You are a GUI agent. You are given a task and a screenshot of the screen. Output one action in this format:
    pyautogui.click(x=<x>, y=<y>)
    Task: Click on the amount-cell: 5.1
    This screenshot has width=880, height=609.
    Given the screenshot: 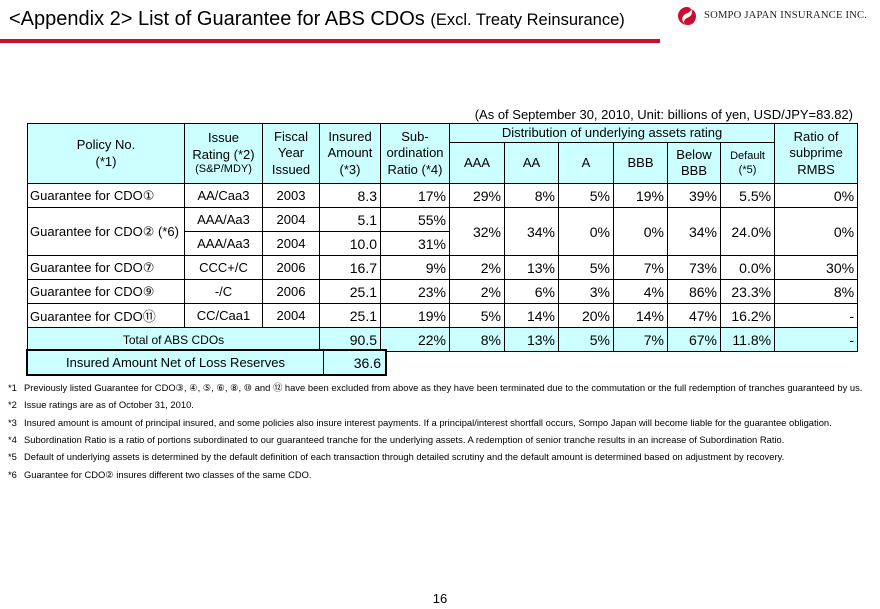 What is the action you would take?
    pyautogui.click(x=350, y=219)
    